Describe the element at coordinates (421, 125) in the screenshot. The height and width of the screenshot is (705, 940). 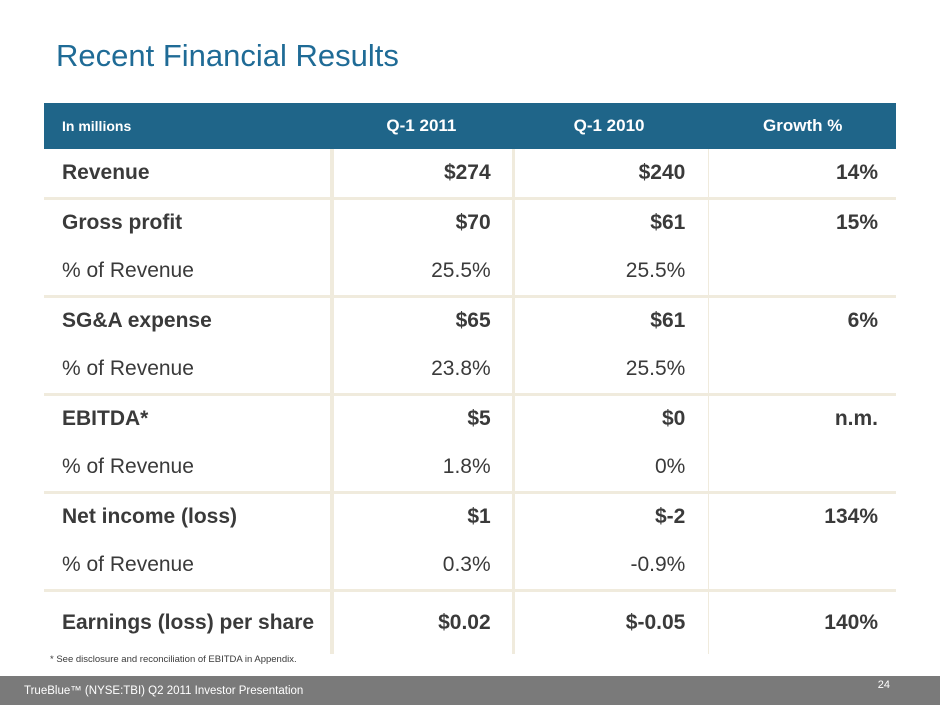
I see `header-q1-2011: Q-1 2011` at that location.